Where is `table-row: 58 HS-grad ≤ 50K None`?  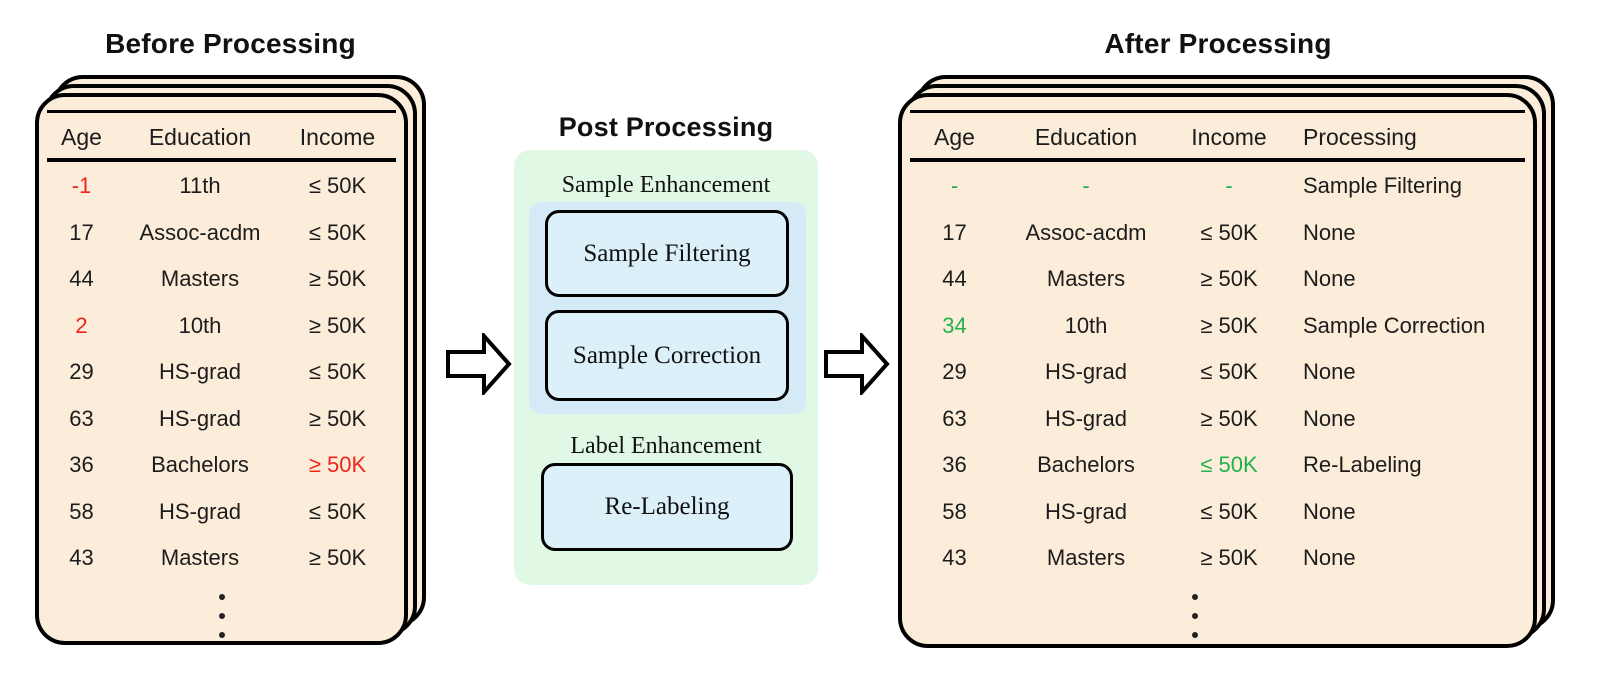 table-row: 58 HS-grad ≤ 50K None is located at coordinates (1217, 512).